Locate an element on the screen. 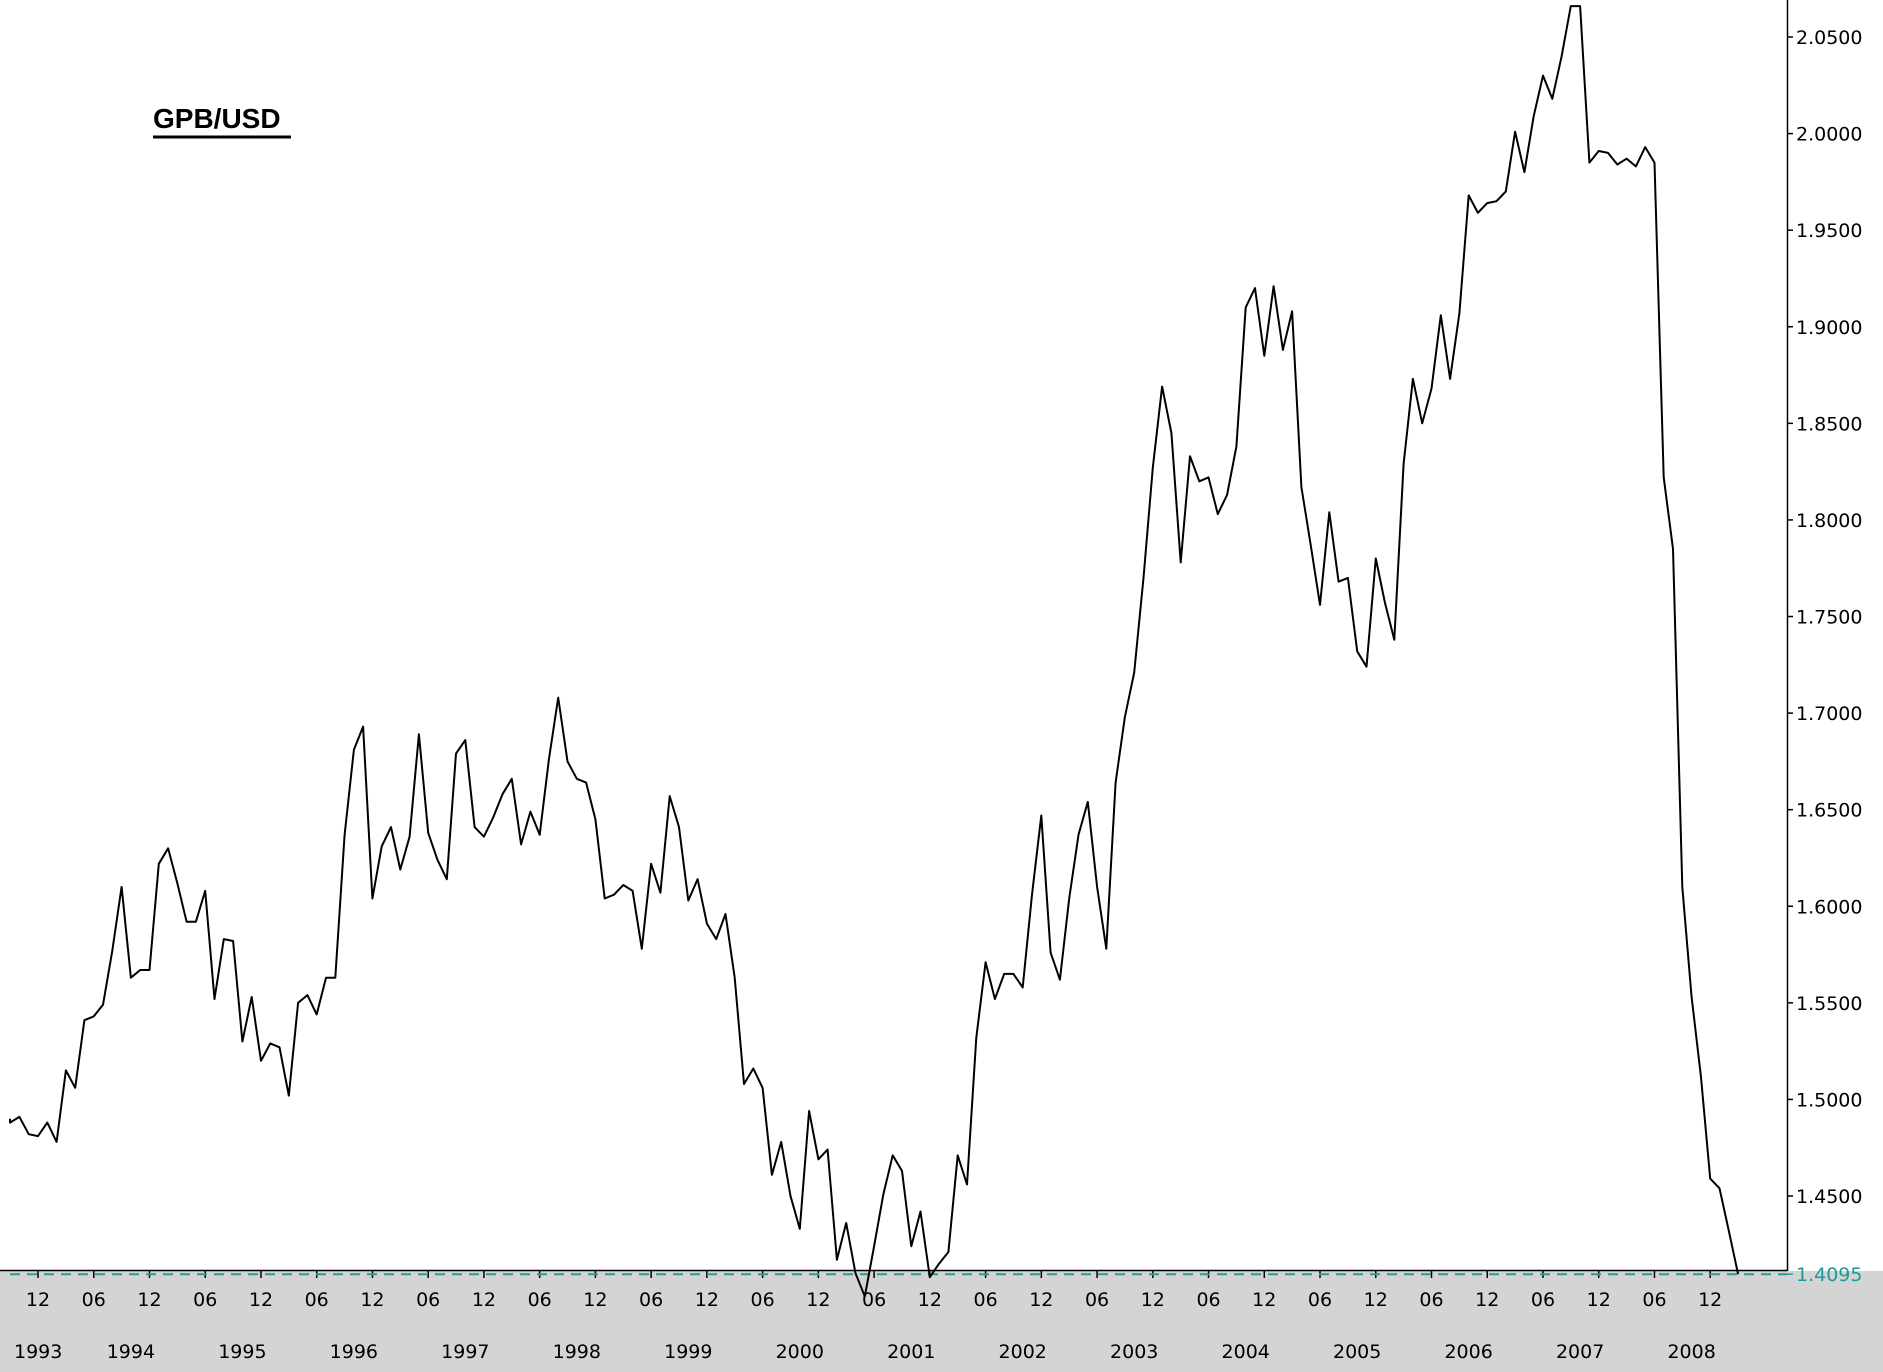 The height and width of the screenshot is (1372, 1883). x-year-label: 2003 is located at coordinates (1134, 1352).